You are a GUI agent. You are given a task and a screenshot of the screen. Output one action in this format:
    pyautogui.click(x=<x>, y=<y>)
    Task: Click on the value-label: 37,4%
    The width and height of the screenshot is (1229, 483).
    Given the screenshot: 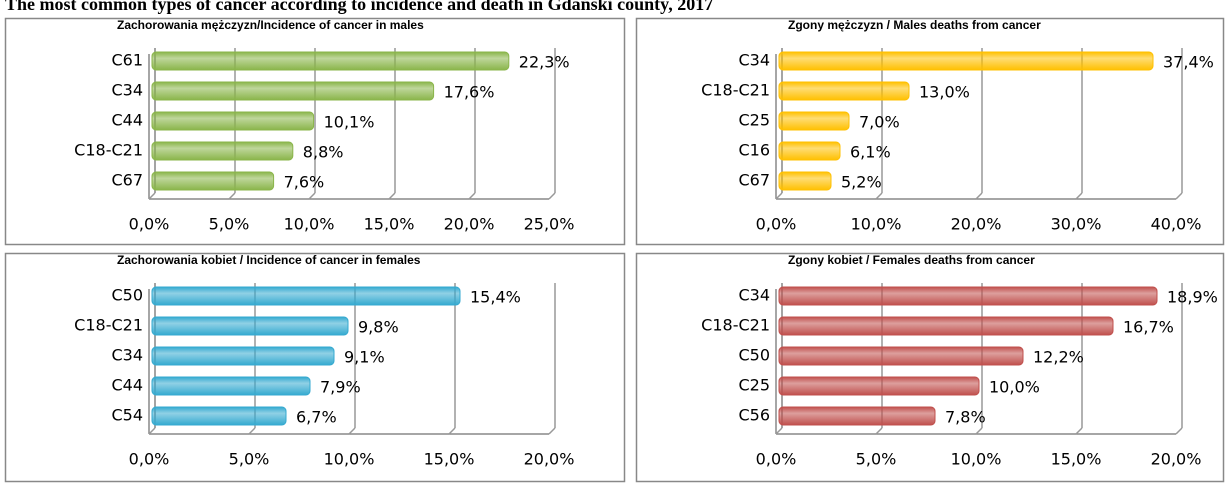 What is the action you would take?
    pyautogui.click(x=1188, y=62)
    